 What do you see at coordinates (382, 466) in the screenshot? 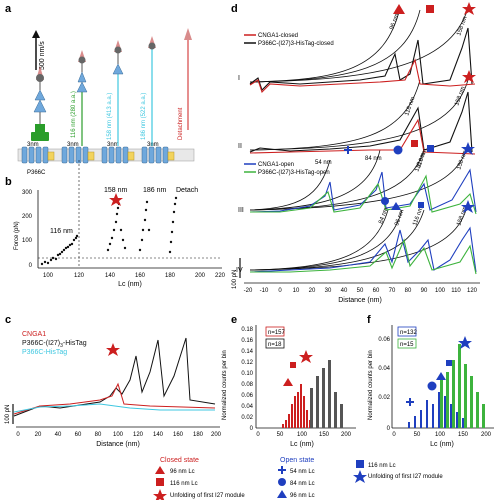
I see `legend-third-116: 116 nm Lc` at bounding box center [382, 466].